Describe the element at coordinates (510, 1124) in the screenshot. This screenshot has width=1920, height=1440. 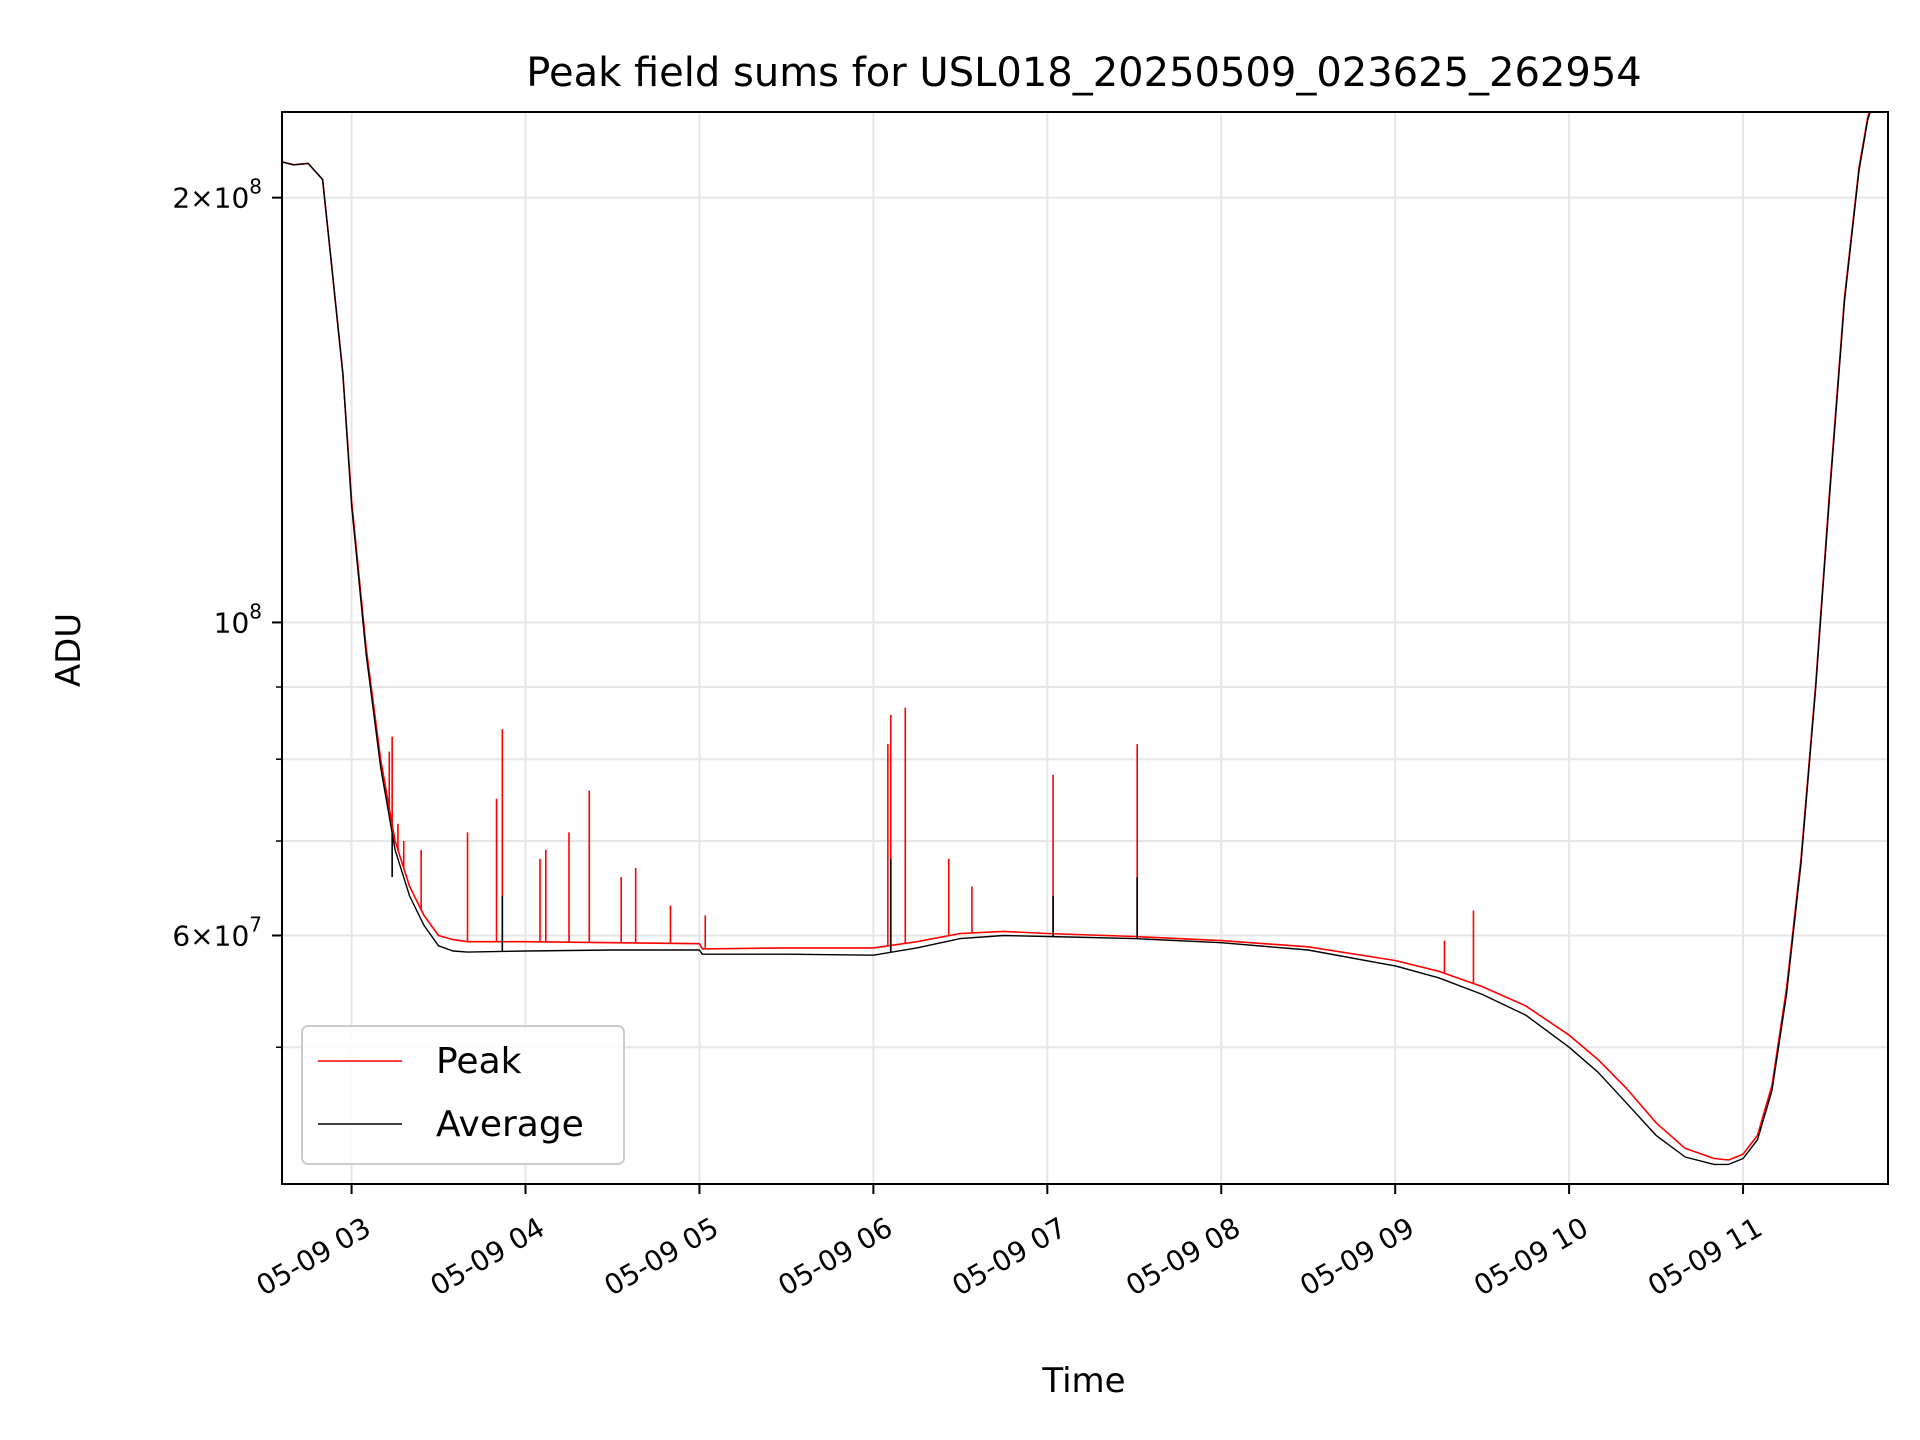
I see `legend-label-average: Average` at that location.